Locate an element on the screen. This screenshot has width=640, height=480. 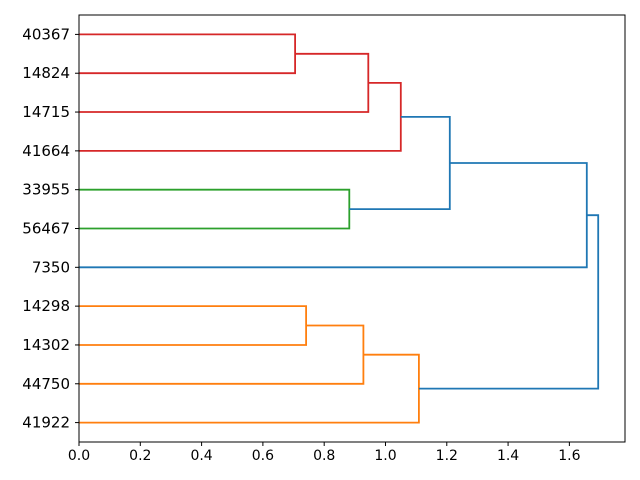
x-tick-label: 1.2 is located at coordinates (447, 456).